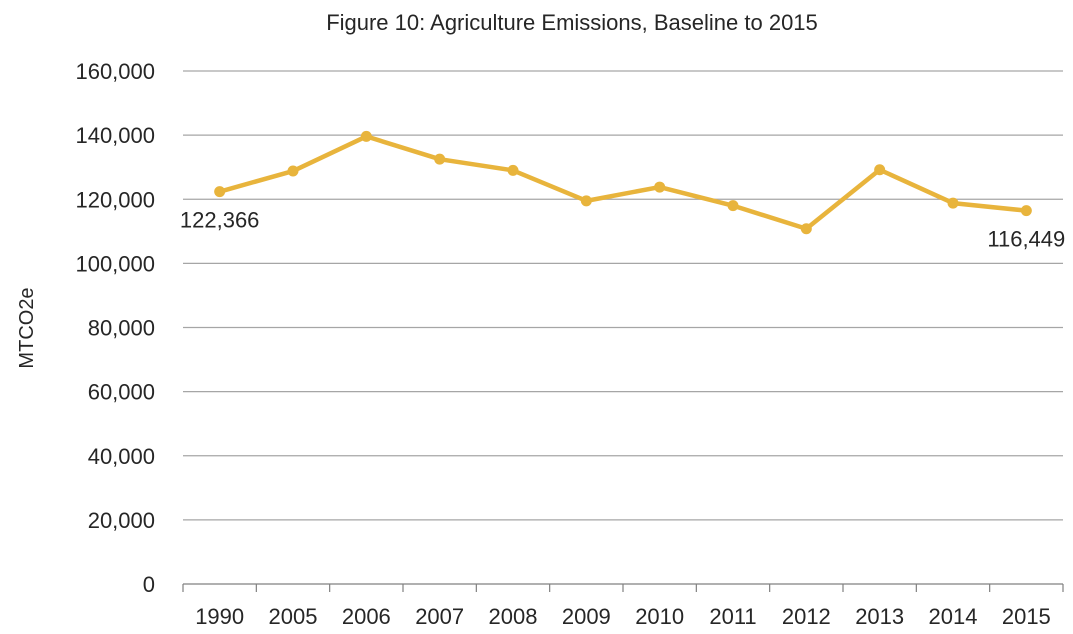 This screenshot has height=634, width=1073. What do you see at coordinates (953, 616) in the screenshot?
I see `x-tick-label: 2014` at bounding box center [953, 616].